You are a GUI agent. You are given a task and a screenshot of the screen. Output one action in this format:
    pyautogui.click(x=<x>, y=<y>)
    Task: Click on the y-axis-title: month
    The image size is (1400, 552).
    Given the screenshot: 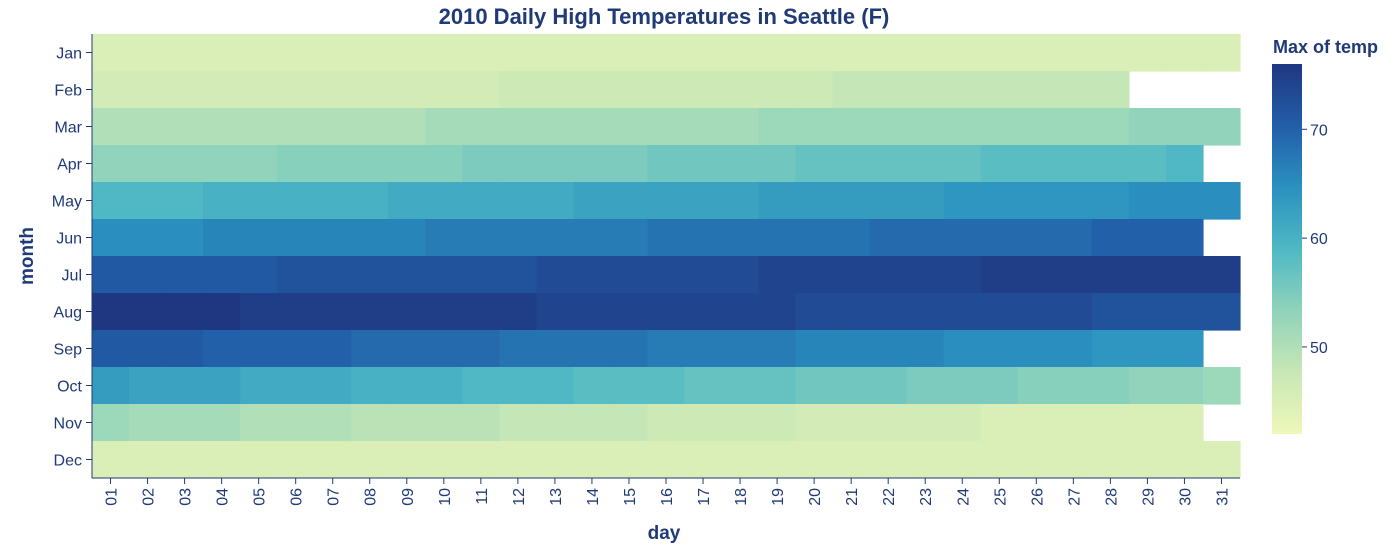 What is the action you would take?
    pyautogui.click(x=27, y=256)
    